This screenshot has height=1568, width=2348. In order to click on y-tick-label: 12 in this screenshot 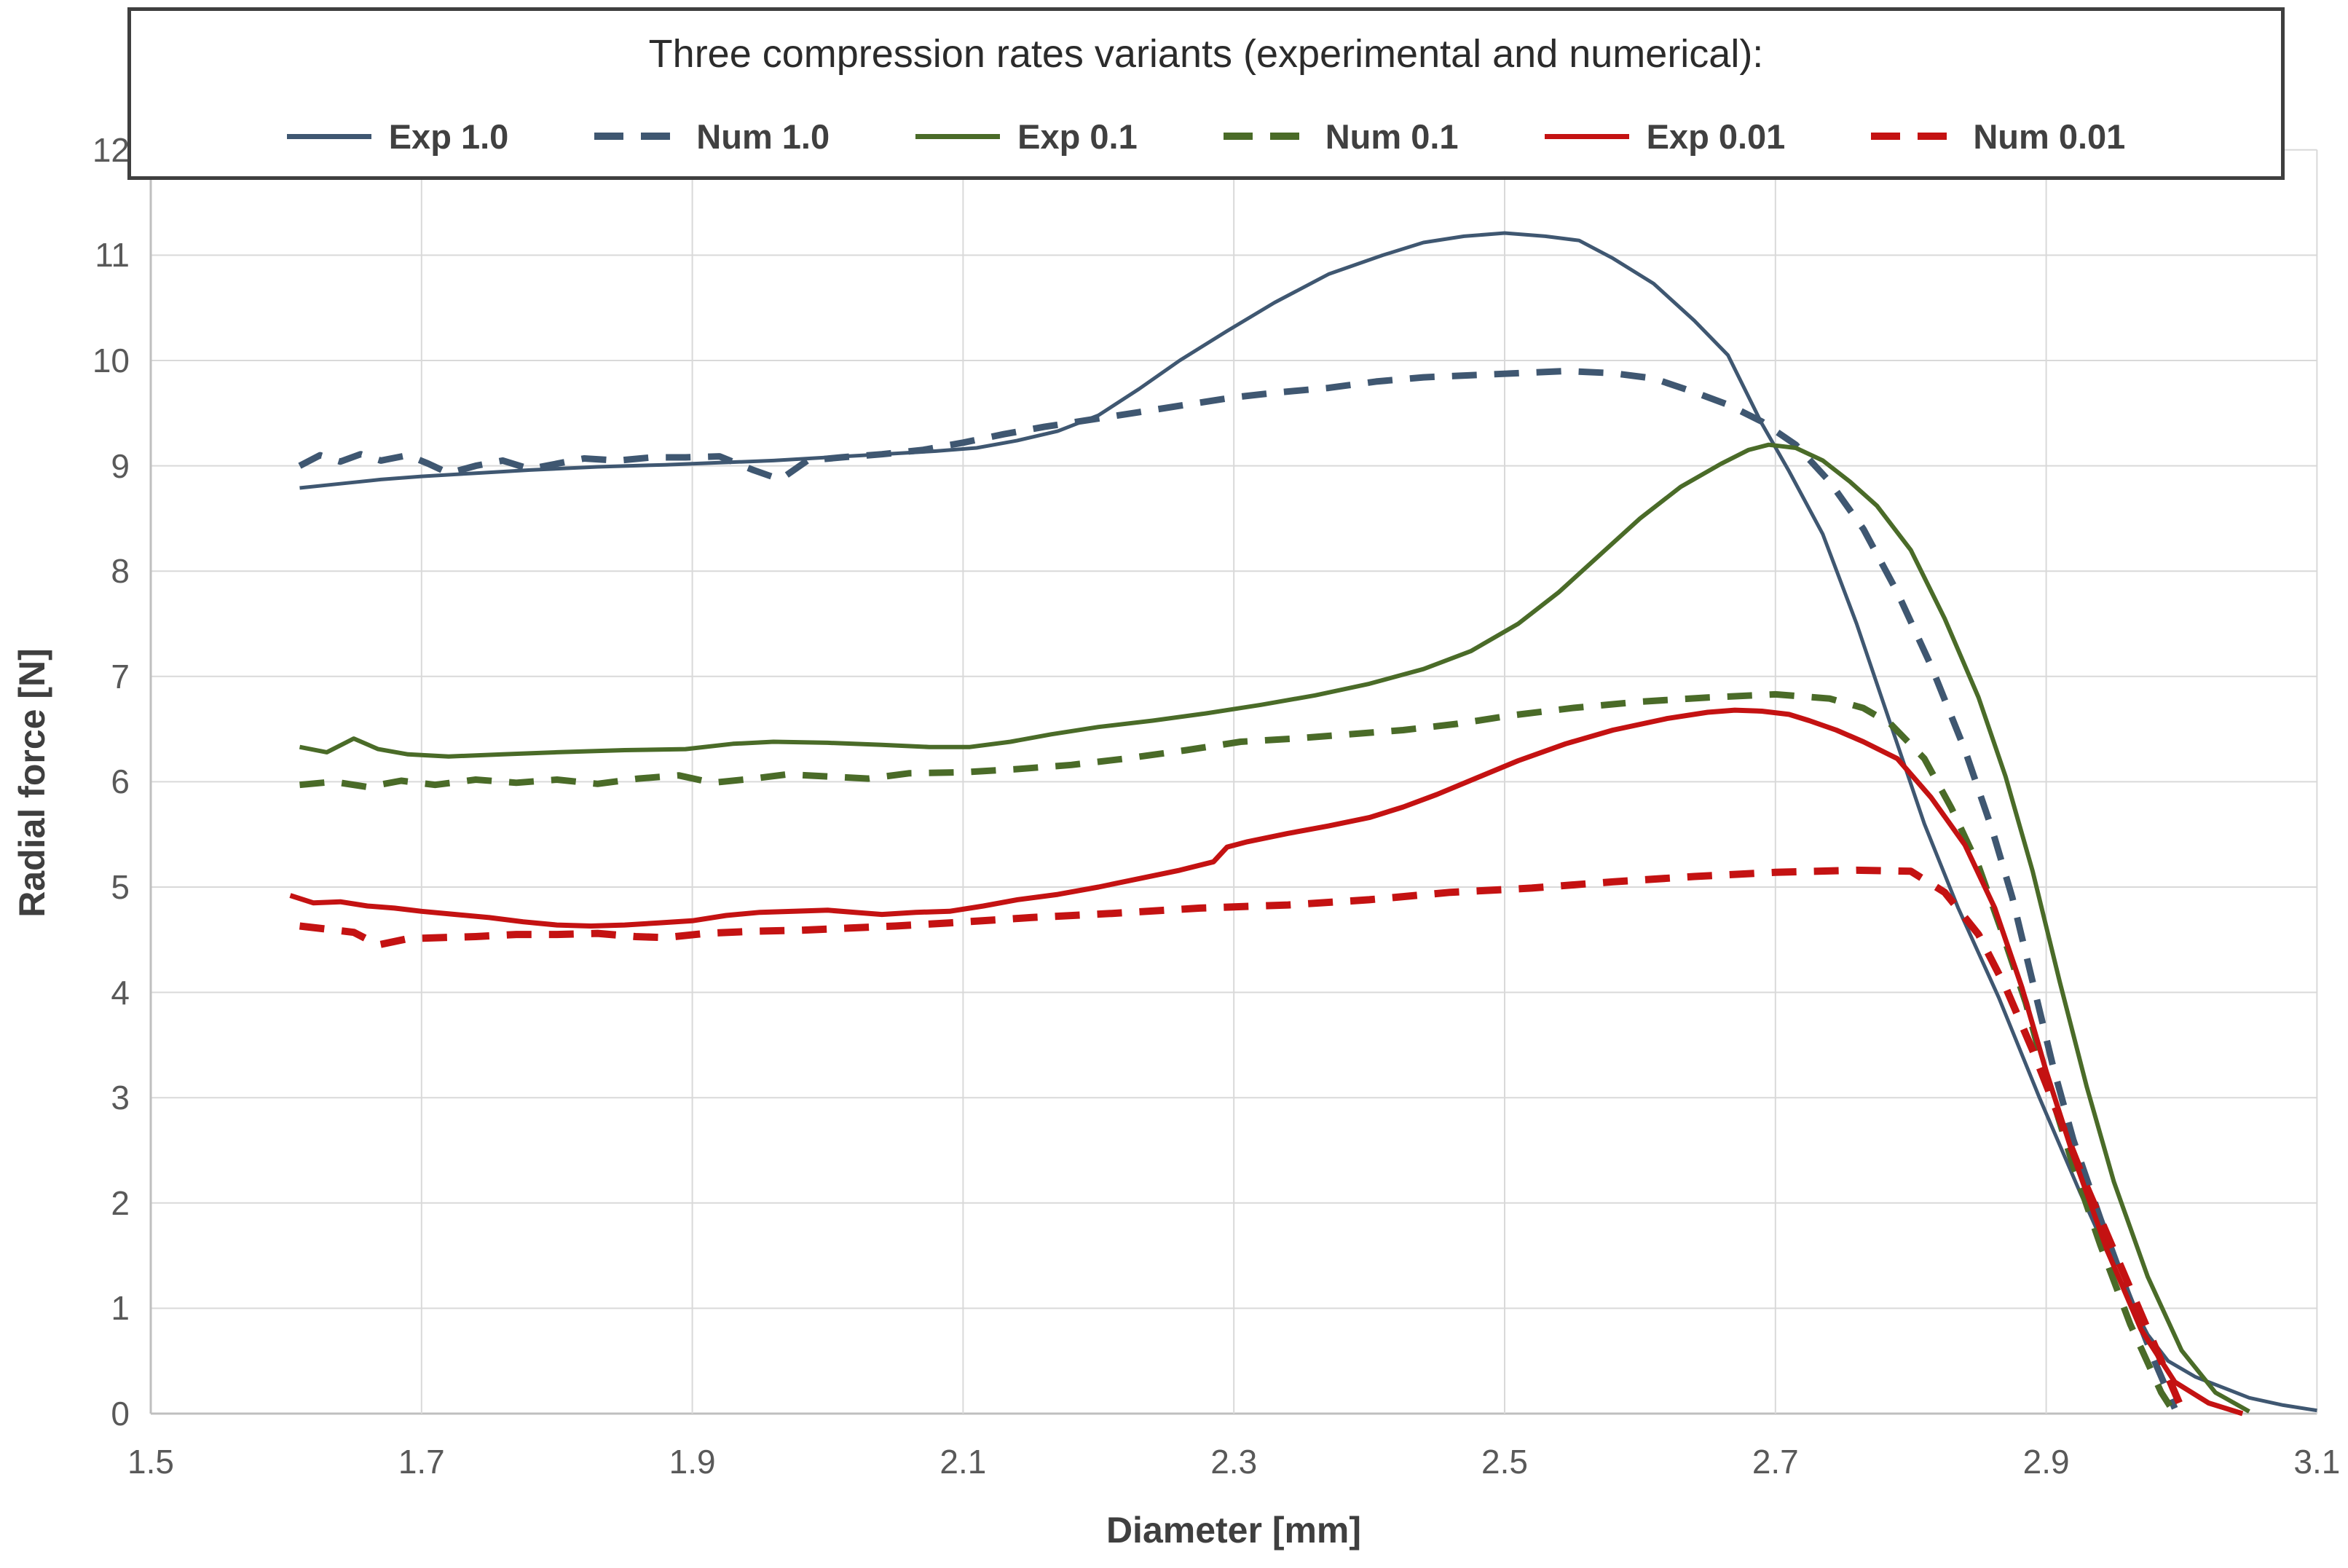, I will do `click(111, 149)`.